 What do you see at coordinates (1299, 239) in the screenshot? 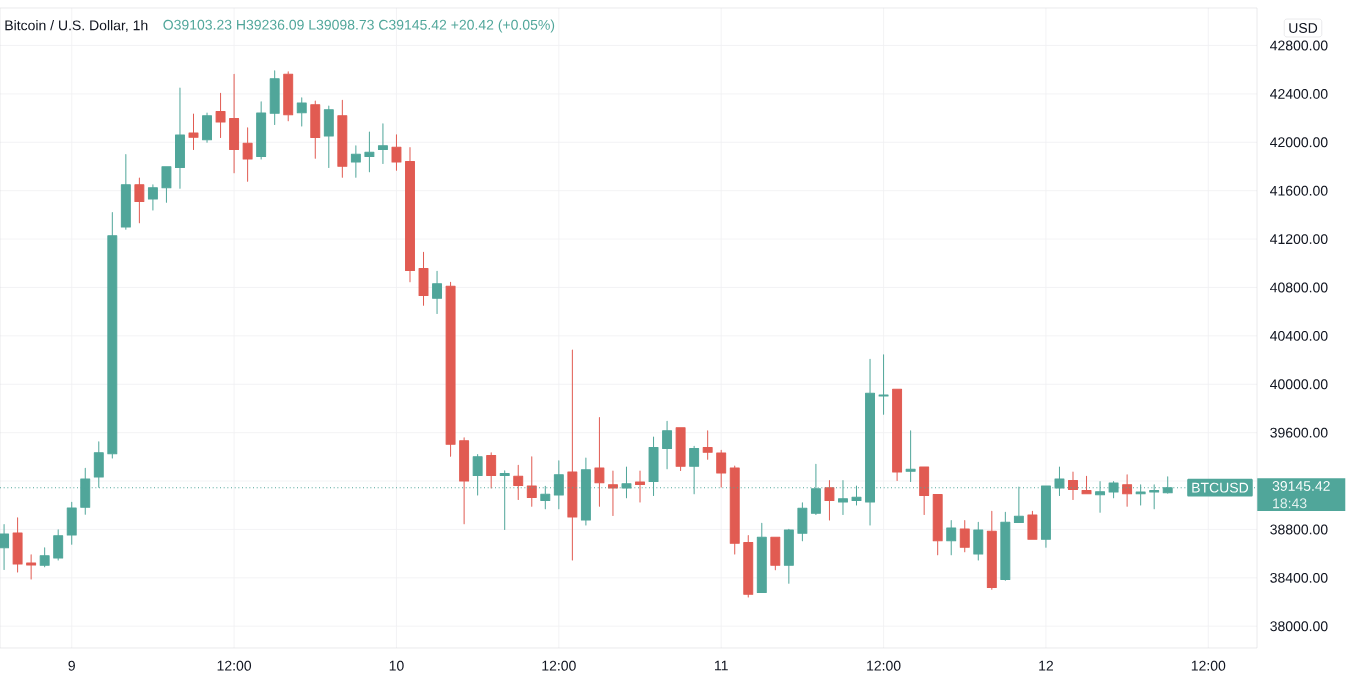
I see `y-tick-label: 41200.00` at bounding box center [1299, 239].